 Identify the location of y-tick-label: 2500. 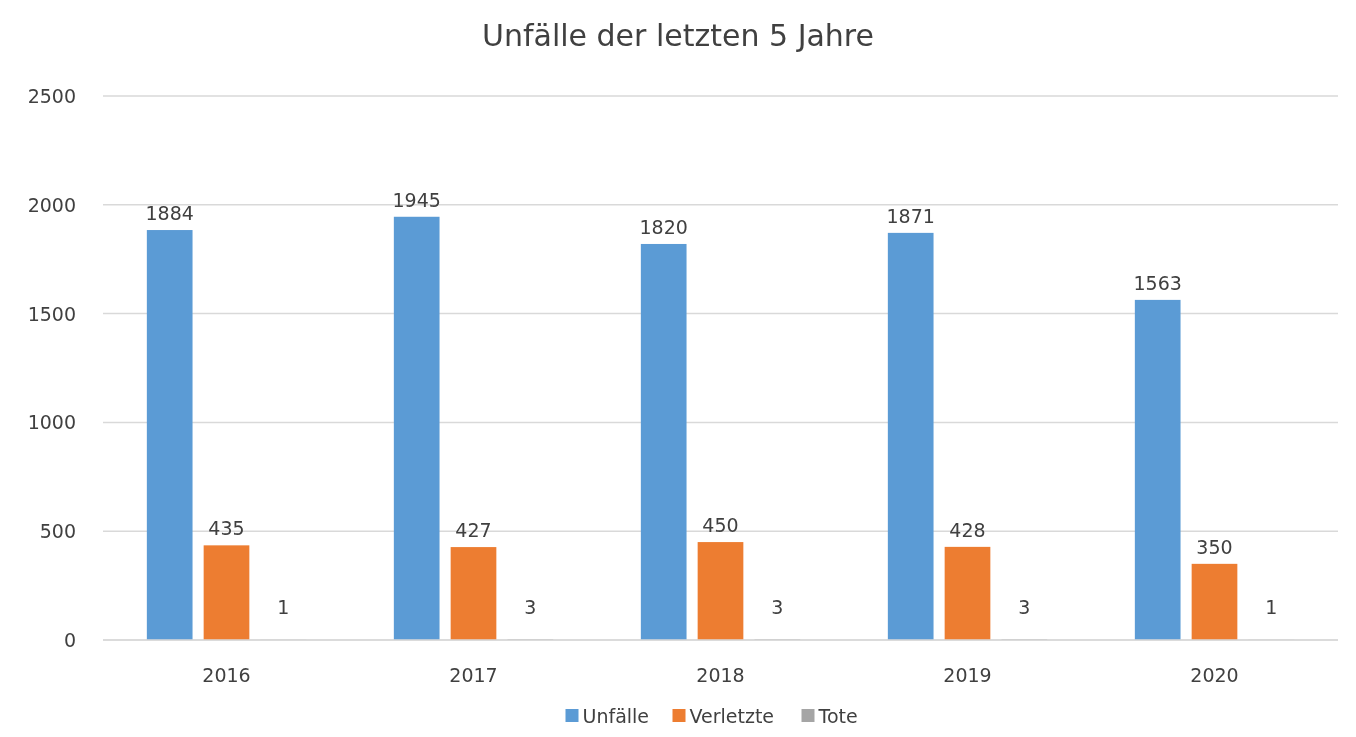
(51, 96).